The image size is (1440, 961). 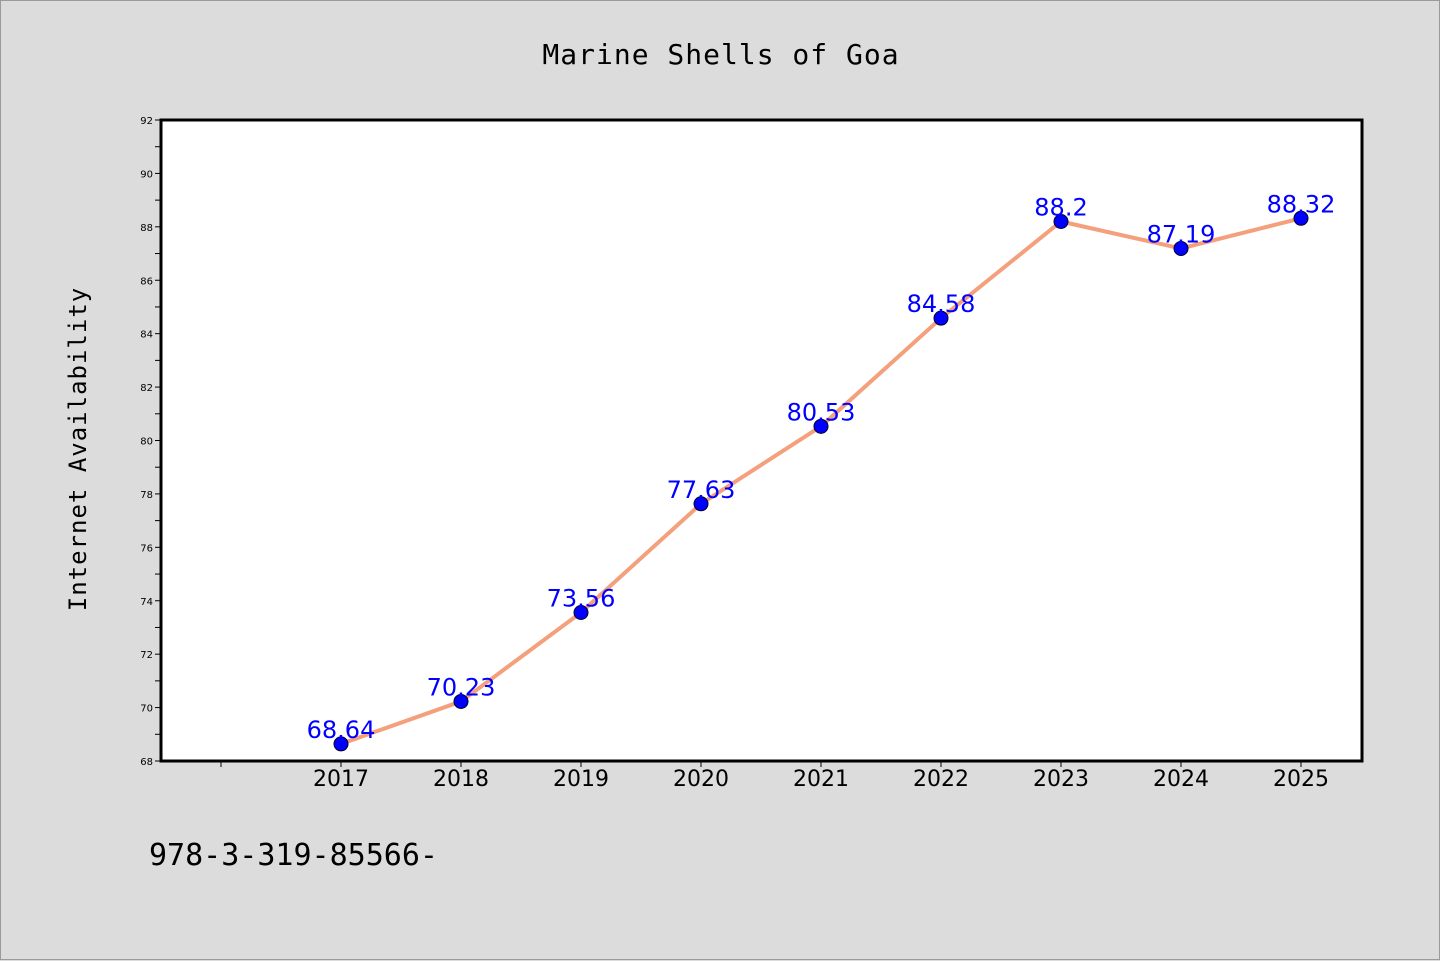 What do you see at coordinates (581, 779) in the screenshot?
I see `x-tick-label: 2019` at bounding box center [581, 779].